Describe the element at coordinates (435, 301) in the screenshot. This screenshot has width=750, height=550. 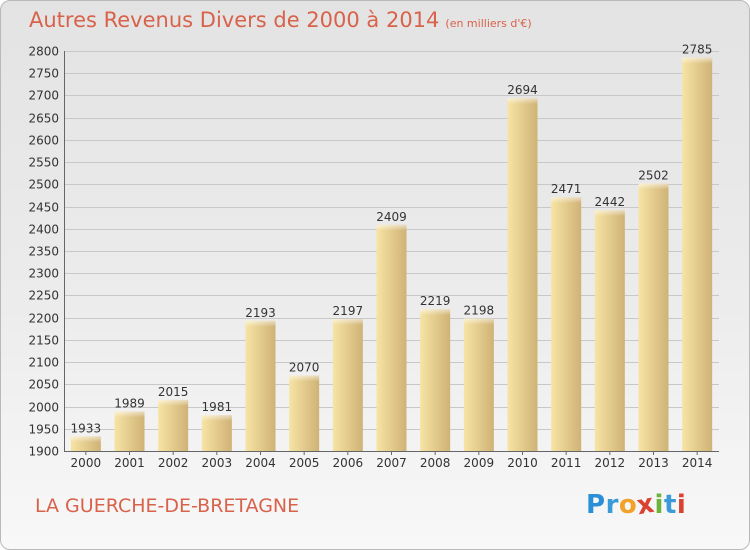
I see `data-label: 2219` at that location.